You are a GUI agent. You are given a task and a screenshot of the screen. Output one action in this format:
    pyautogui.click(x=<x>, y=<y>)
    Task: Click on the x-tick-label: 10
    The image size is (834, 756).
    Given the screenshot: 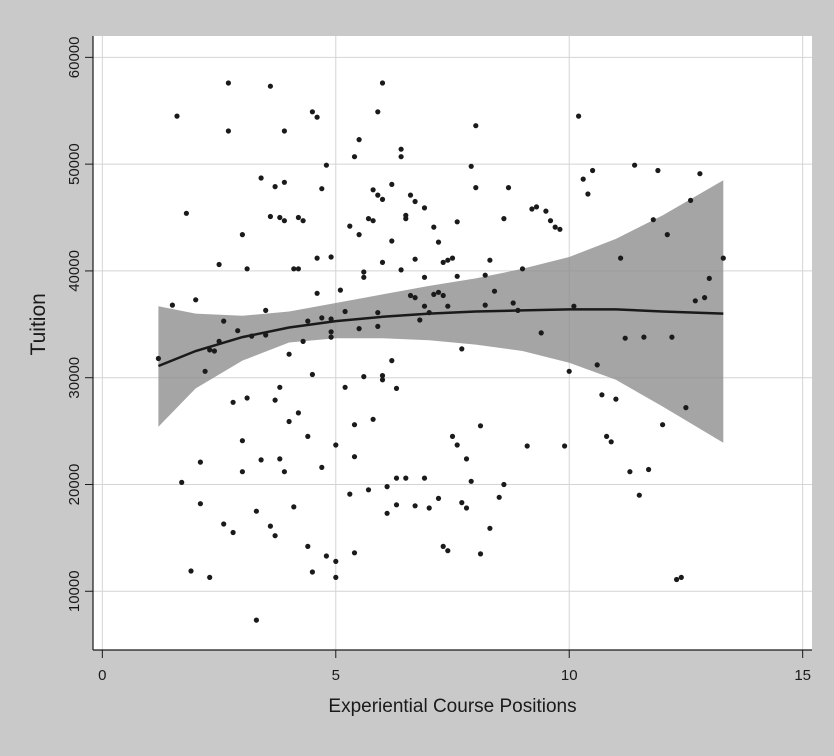 What is the action you would take?
    pyautogui.click(x=569, y=675)
    